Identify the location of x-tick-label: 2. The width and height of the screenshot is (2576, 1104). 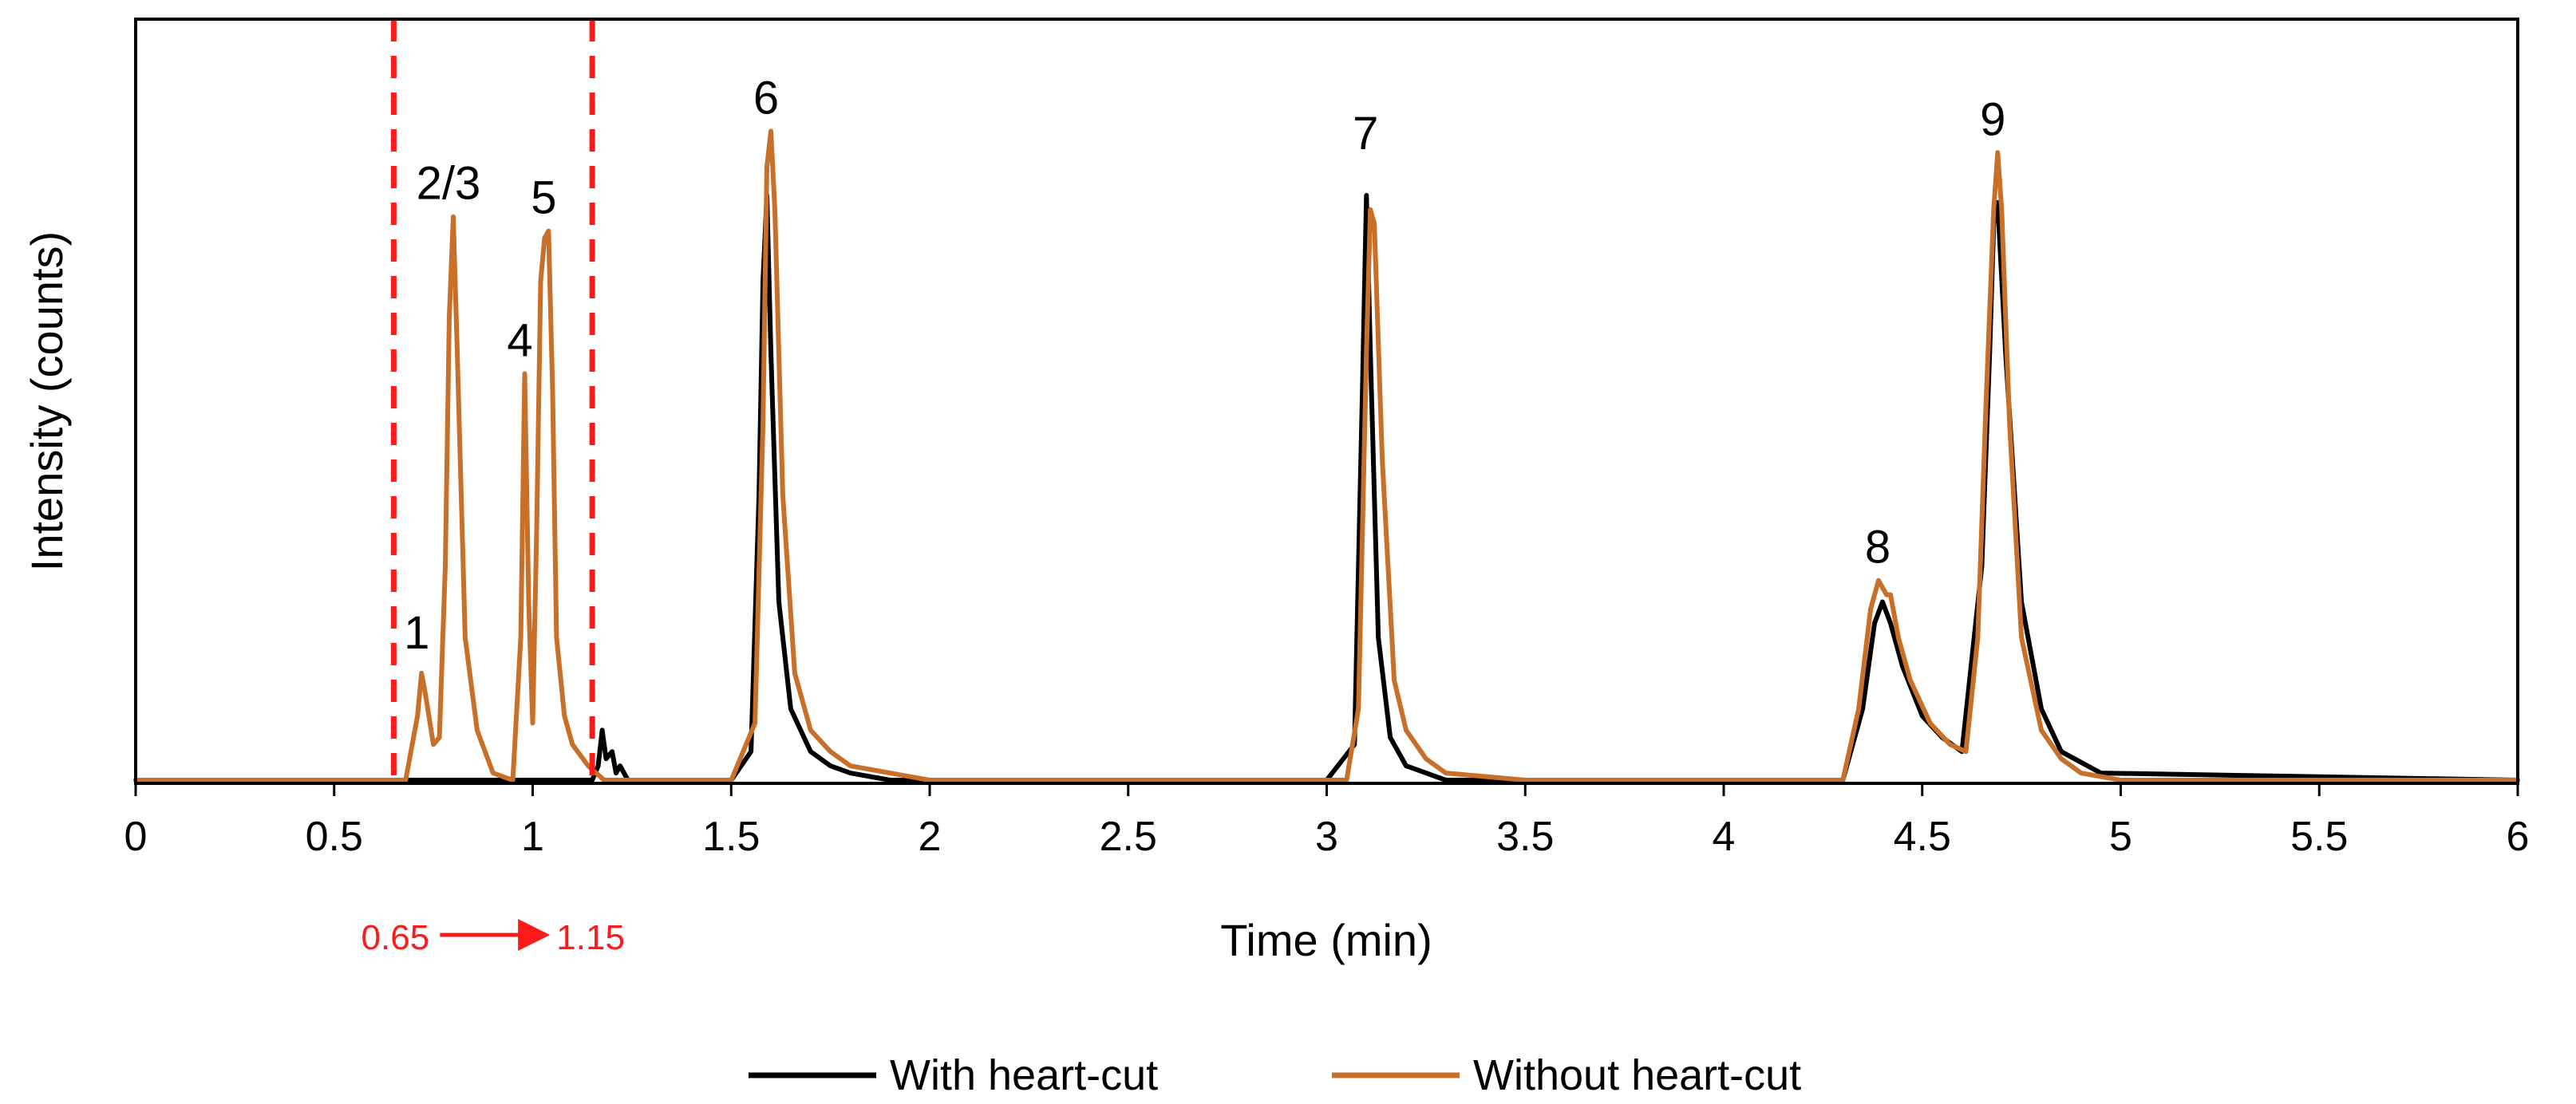
(930, 837).